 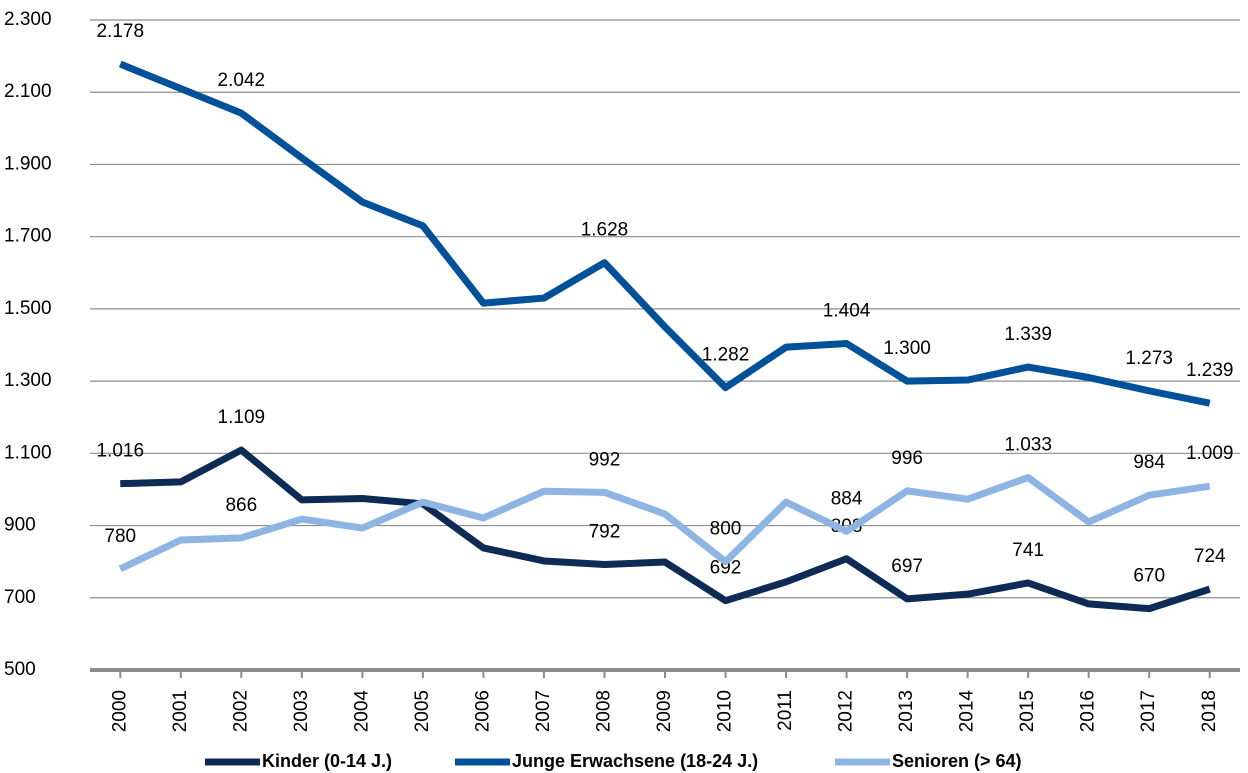 I want to click on x-tick-label: 2018, so click(x=1209, y=711).